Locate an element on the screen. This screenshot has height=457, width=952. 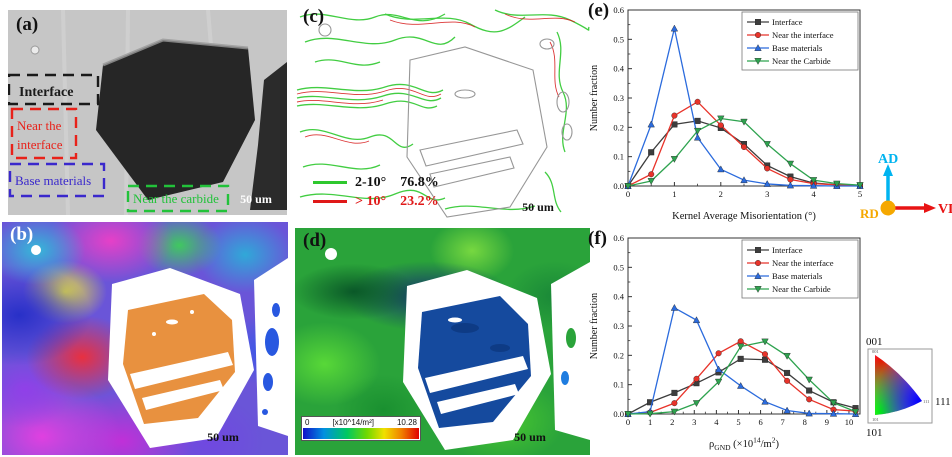
svg-text: 8 is located at coordinates (805, 422).